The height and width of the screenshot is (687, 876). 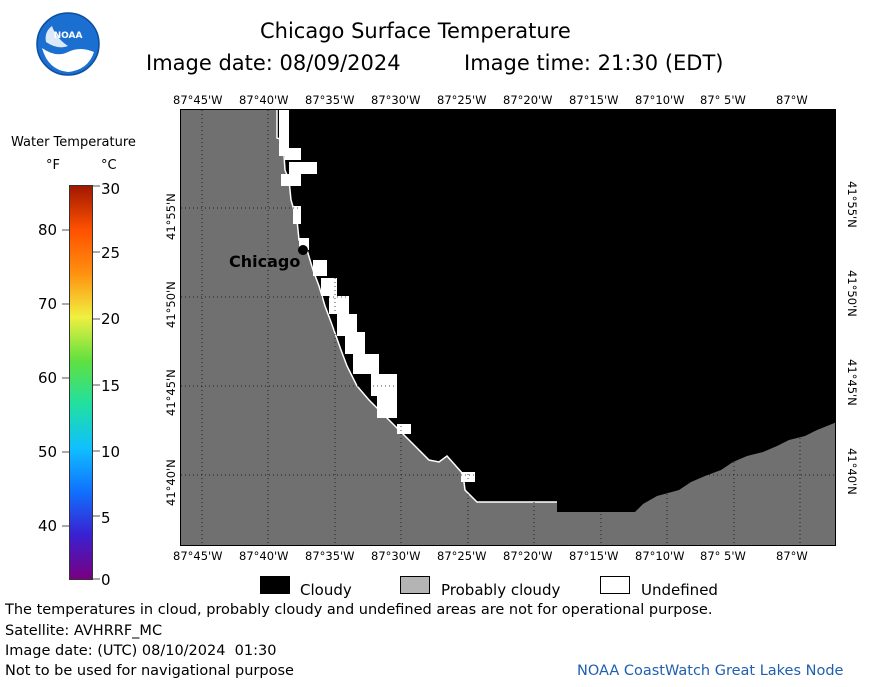 What do you see at coordinates (53, 165) in the screenshot?
I see `colorbar-unit-f: °F` at bounding box center [53, 165].